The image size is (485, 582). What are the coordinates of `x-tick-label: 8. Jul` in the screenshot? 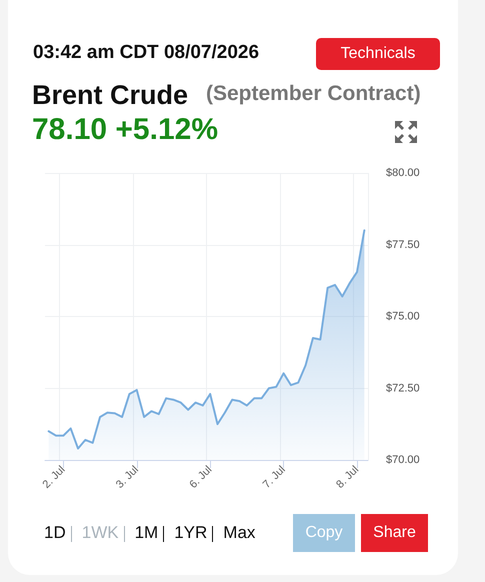 It's located at (348, 477).